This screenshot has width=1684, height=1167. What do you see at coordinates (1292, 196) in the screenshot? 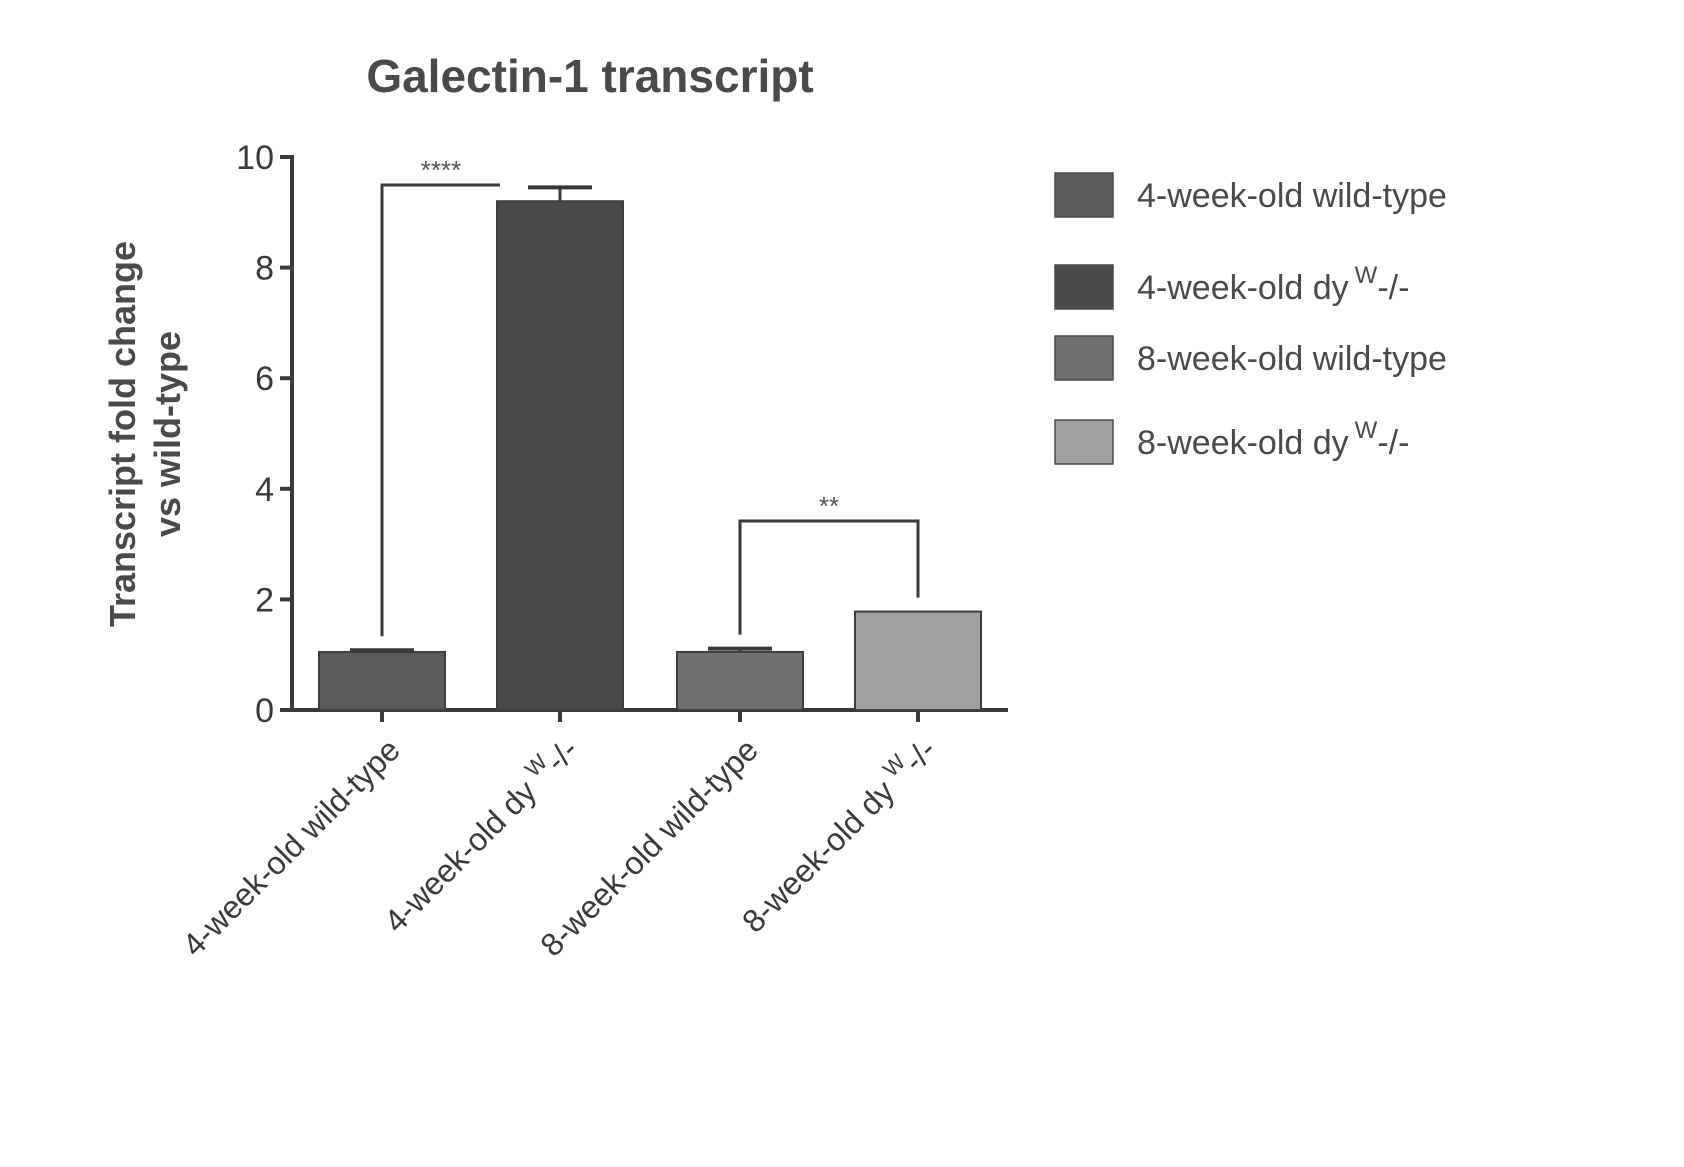
I see `legend-label-1: 4-week-old wild-type` at bounding box center [1292, 196].